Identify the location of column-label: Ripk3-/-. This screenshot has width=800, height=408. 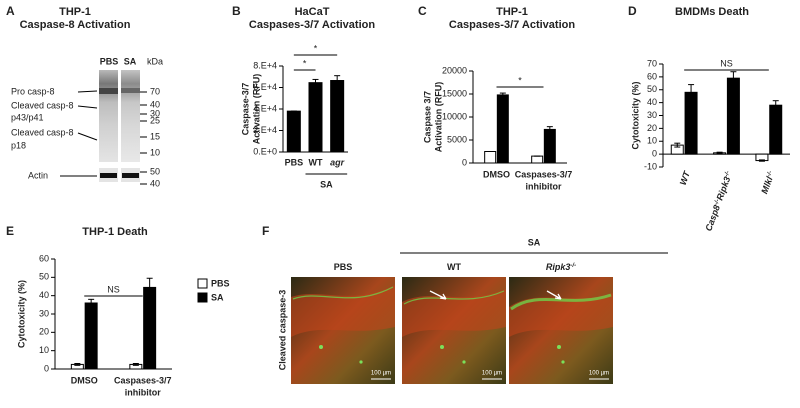
(561, 267).